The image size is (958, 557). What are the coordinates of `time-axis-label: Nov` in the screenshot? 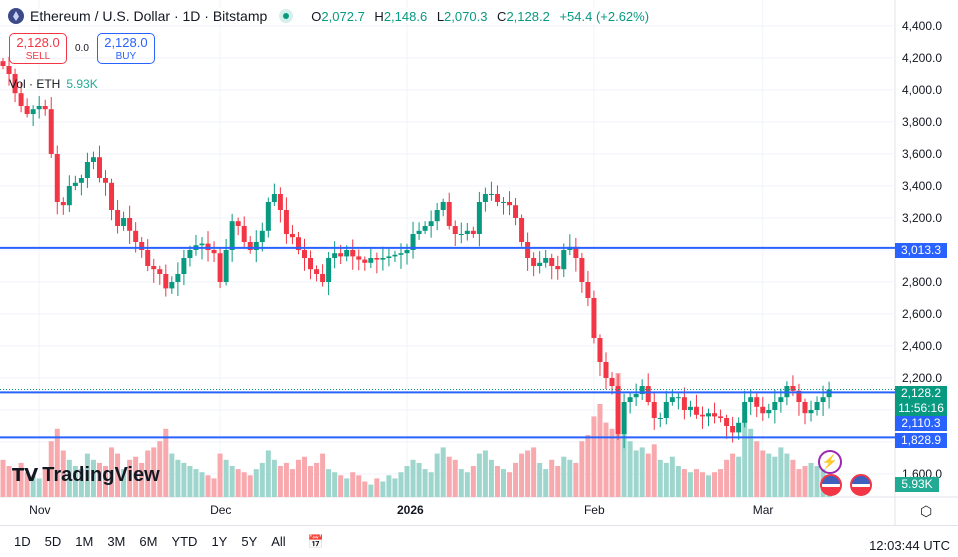 It's located at (40, 510).